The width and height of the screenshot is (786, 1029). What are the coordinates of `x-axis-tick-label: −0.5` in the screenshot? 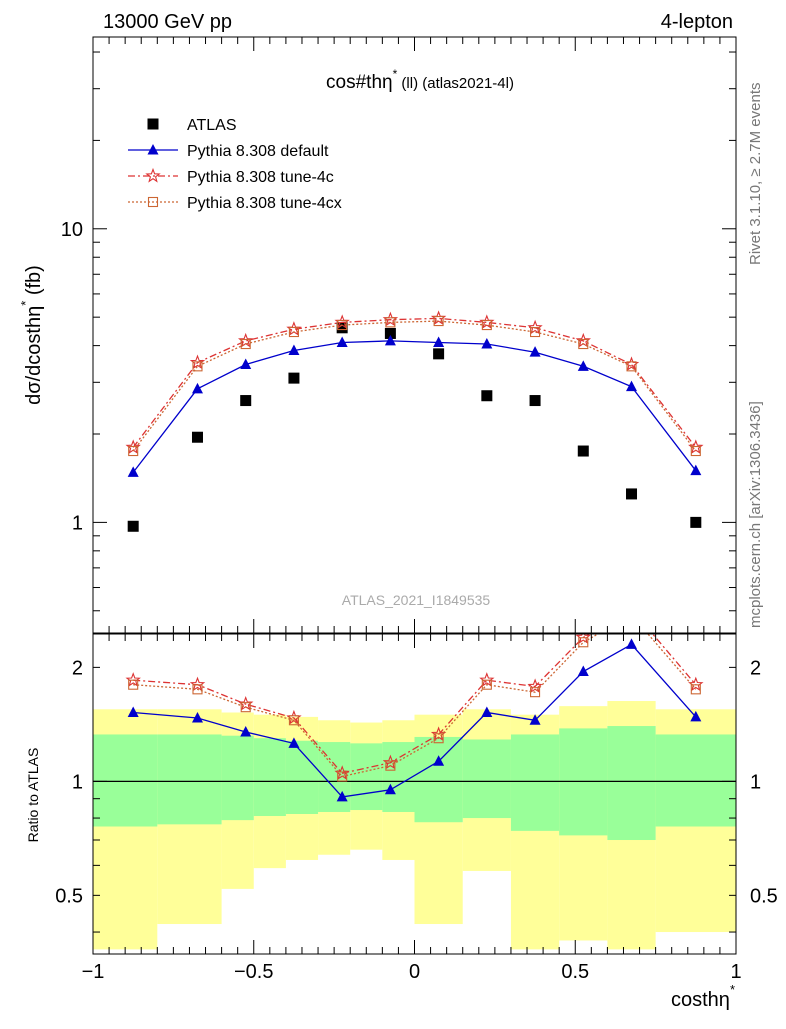 It's located at (253, 972).